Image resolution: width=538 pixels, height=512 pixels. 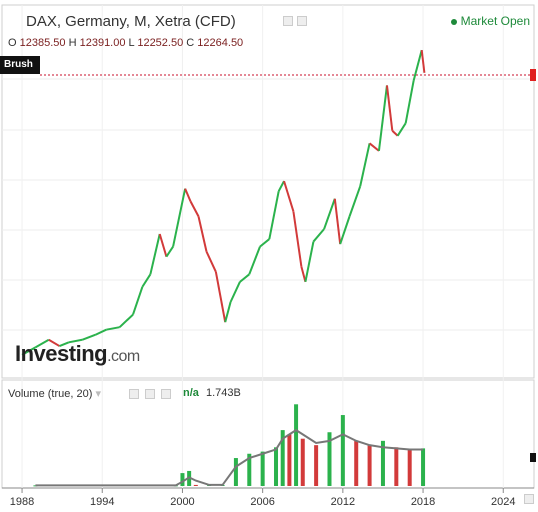 I want to click on volume-na-label: n/a, so click(x=191, y=393).